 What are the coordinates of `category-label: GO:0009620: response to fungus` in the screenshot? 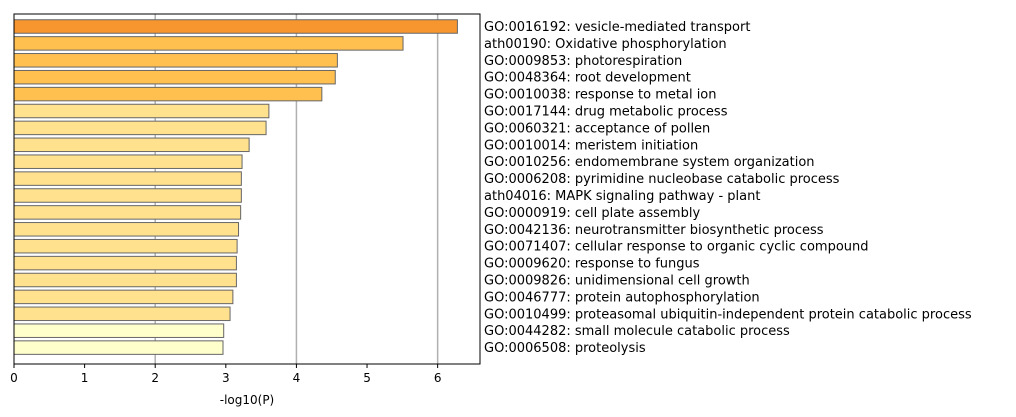 It's located at (592, 264).